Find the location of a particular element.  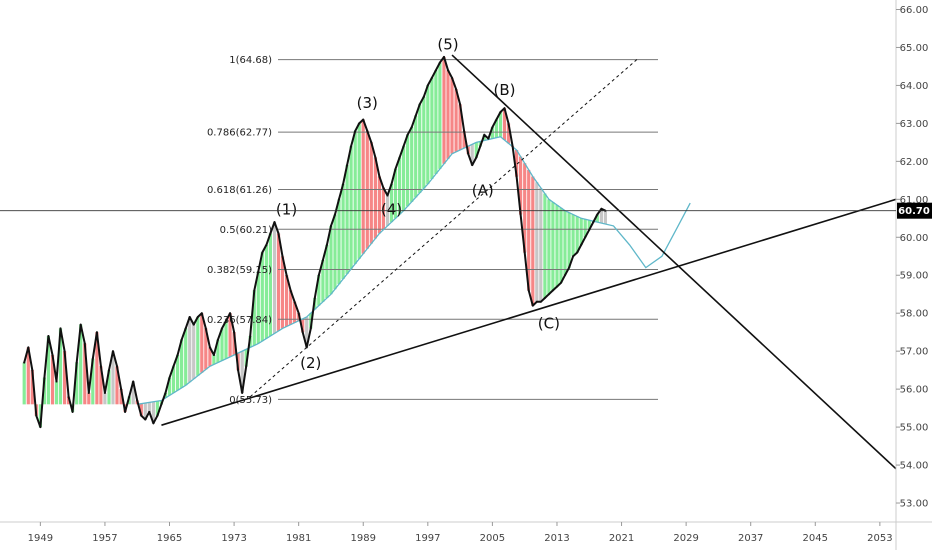

wave-label: (5) is located at coordinates (447, 44).